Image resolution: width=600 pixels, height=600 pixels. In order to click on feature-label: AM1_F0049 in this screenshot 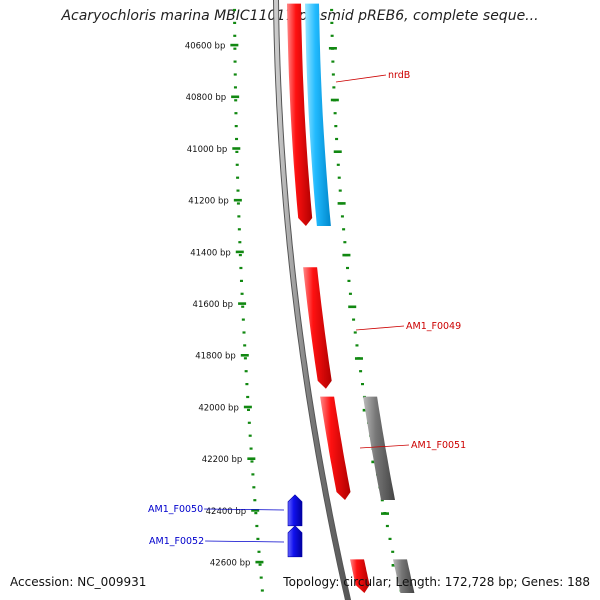, I will do `click(433, 326)`.